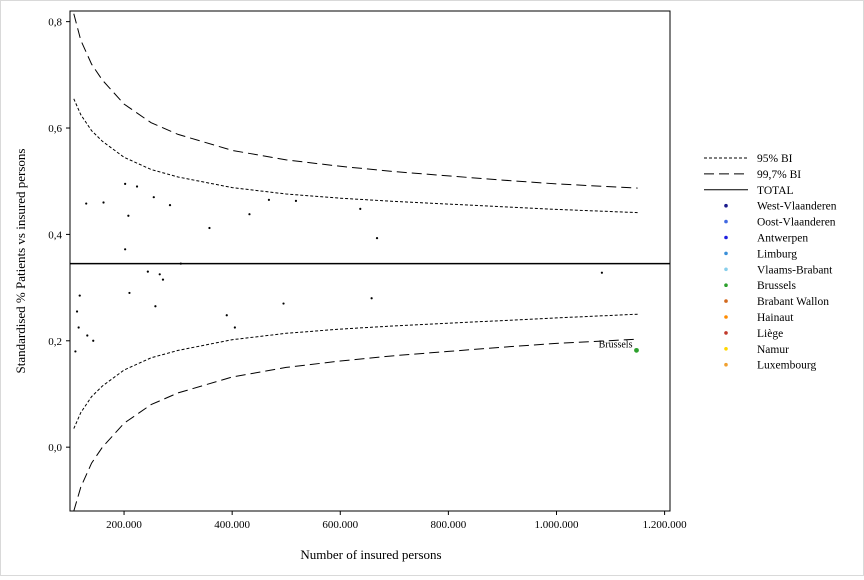 The height and width of the screenshot is (580, 864). Describe the element at coordinates (775, 191) in the screenshot. I see `legend-item-label: TOTAL` at that location.